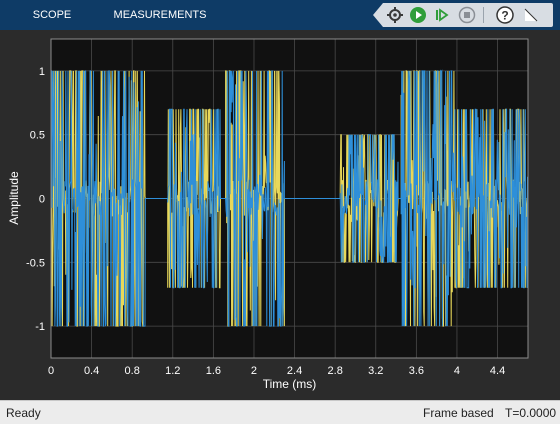 This screenshot has width=560, height=424. Describe the element at coordinates (441, 15) in the screenshot. I see `step-forward-icon` at that location.